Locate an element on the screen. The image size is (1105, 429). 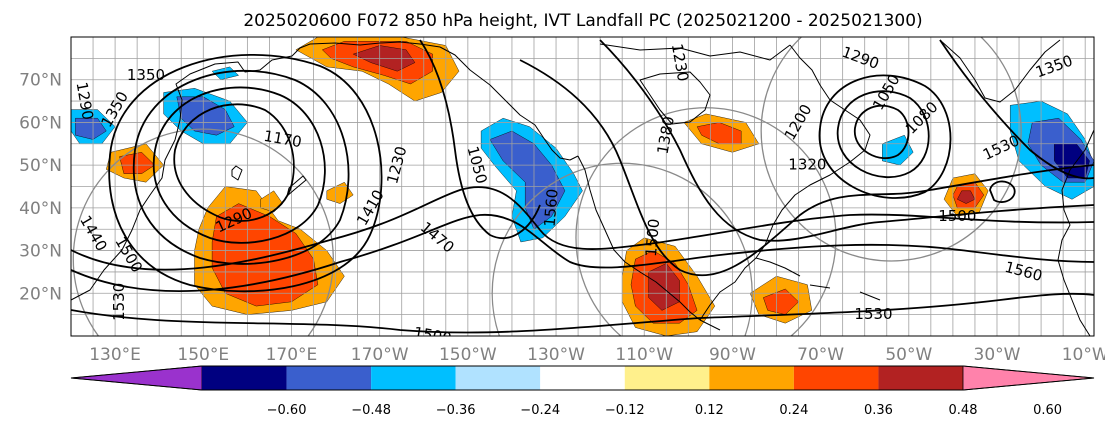
lon-tick-label: 150°W is located at coordinates (468, 355).